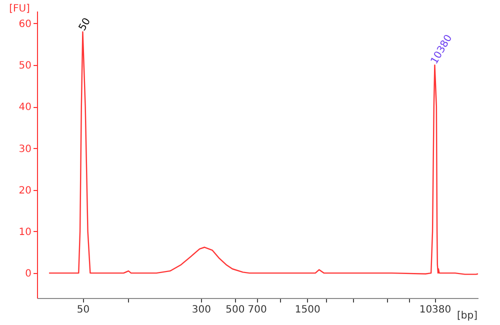 This screenshot has height=325, width=500. What do you see at coordinates (25, 149) in the screenshot?
I see `y-tick-label: 30` at bounding box center [25, 149].